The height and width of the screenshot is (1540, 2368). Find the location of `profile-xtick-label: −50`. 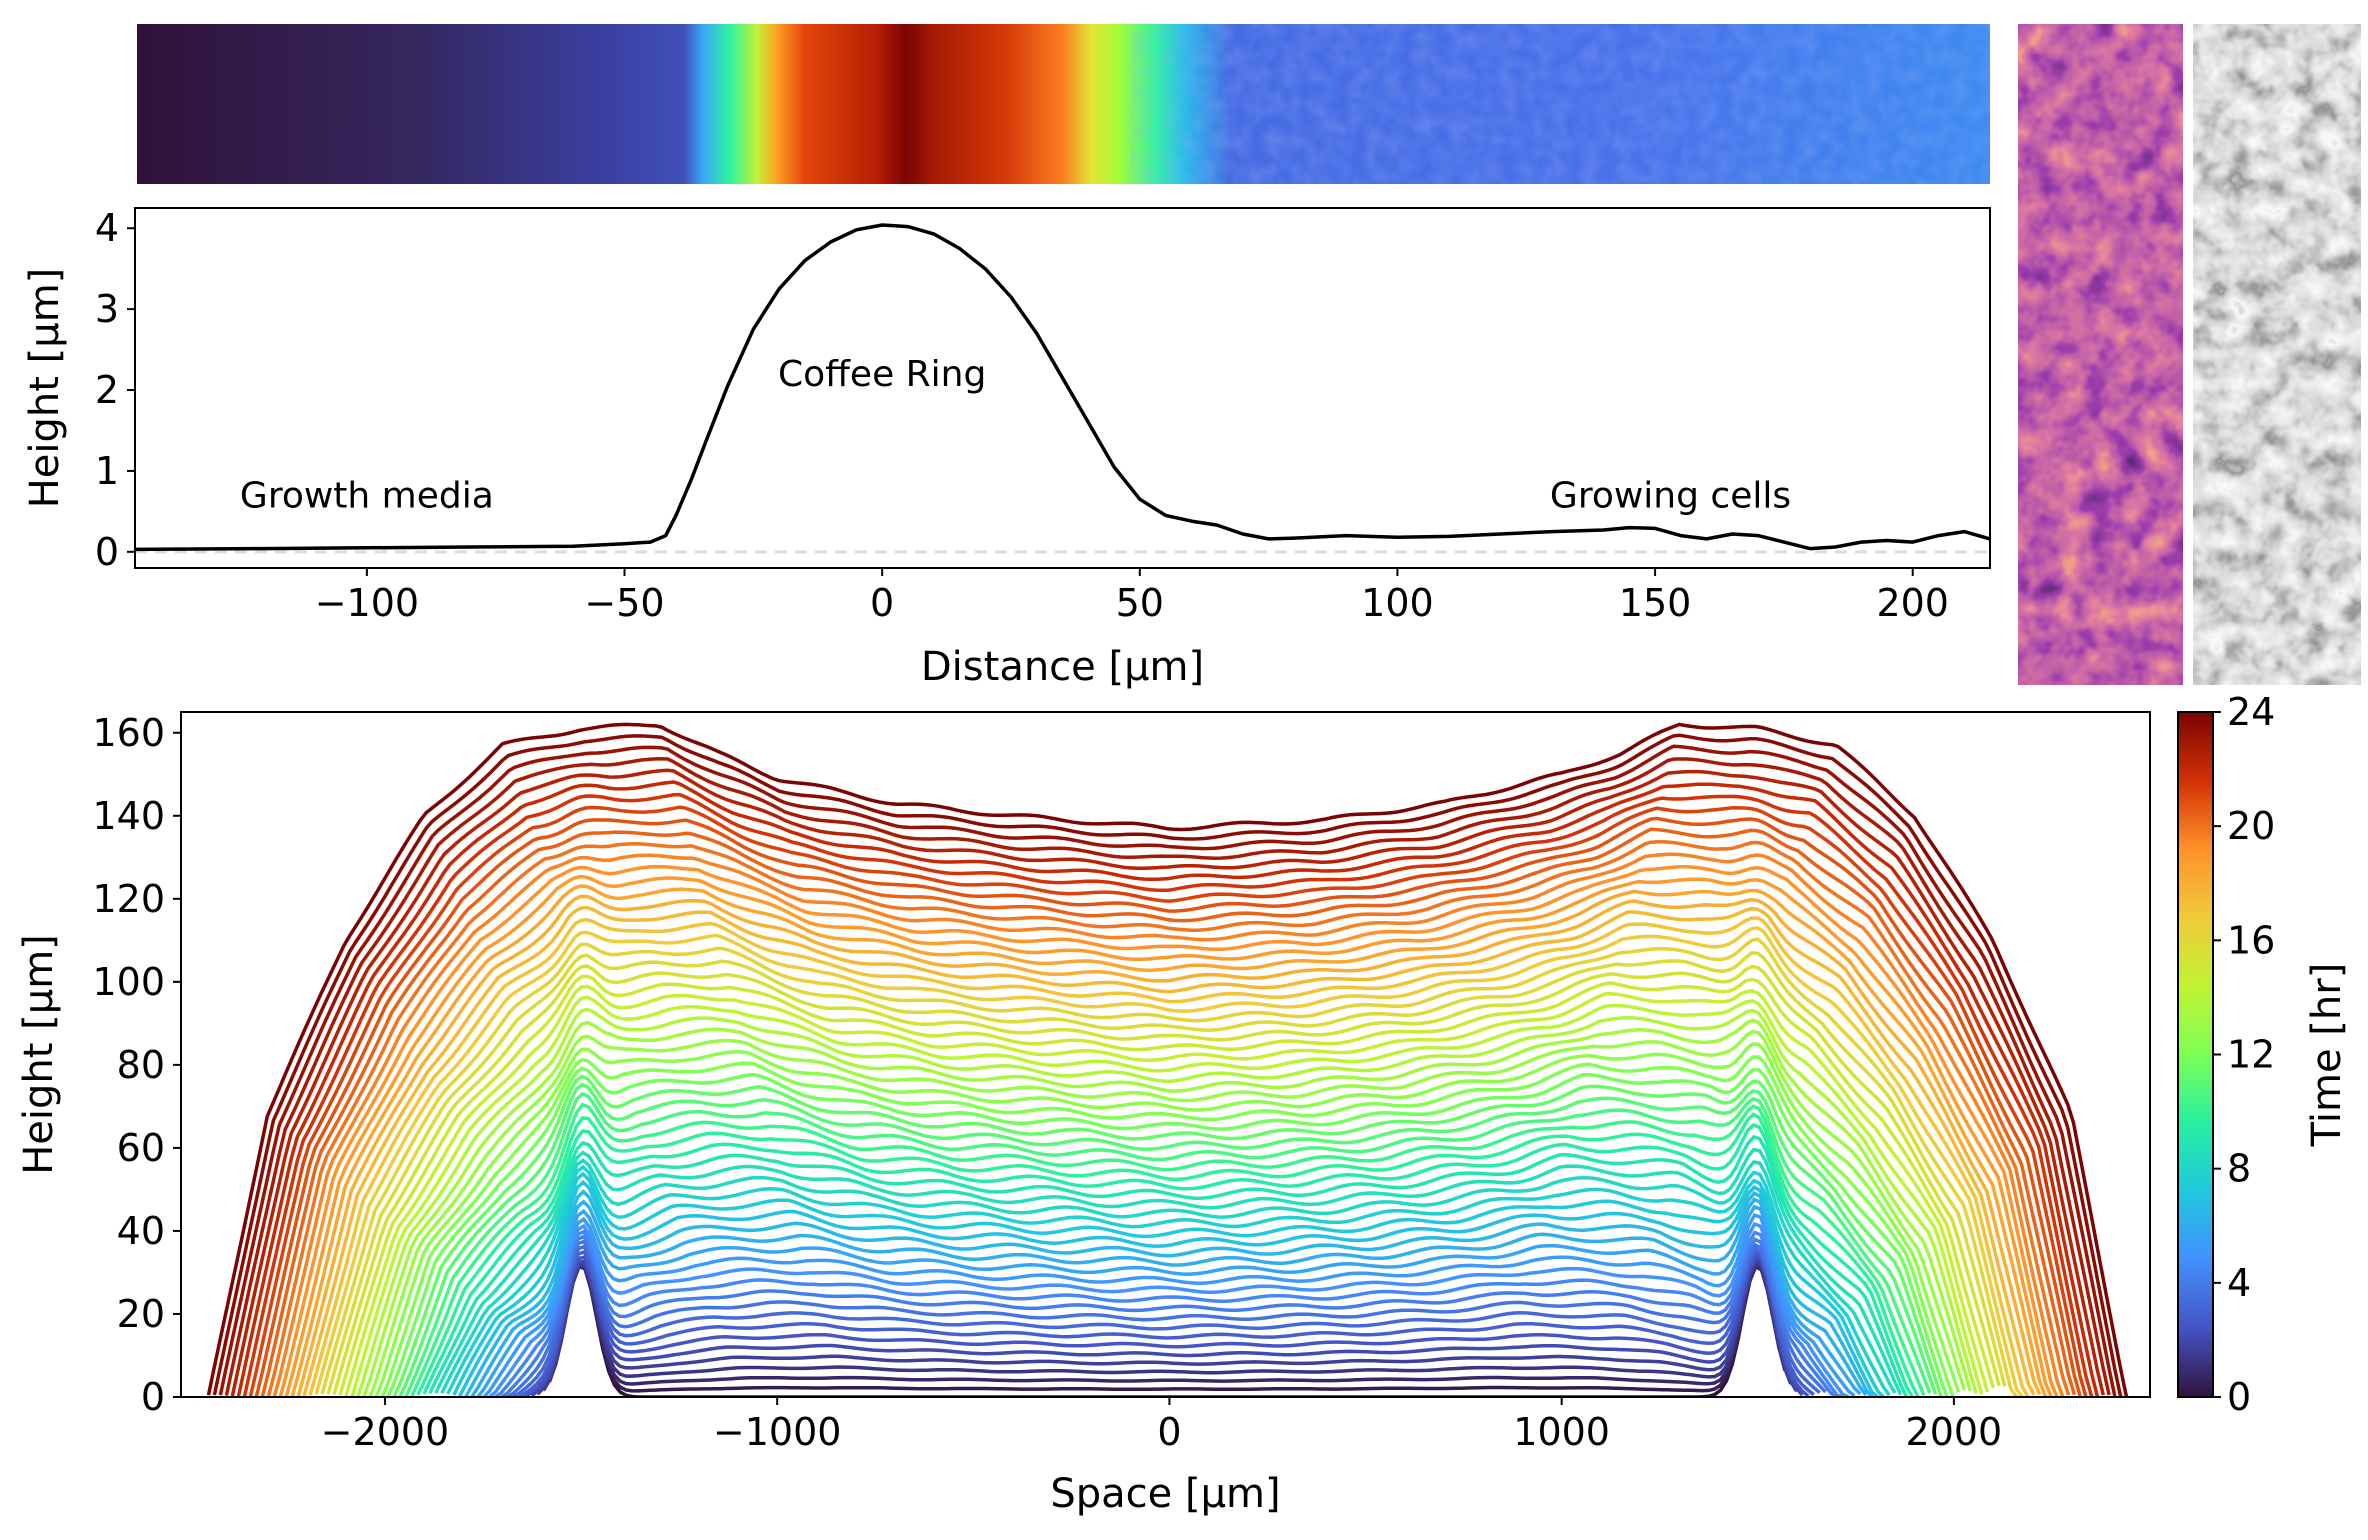

profile-xtick-label: −50 is located at coordinates (624, 603).